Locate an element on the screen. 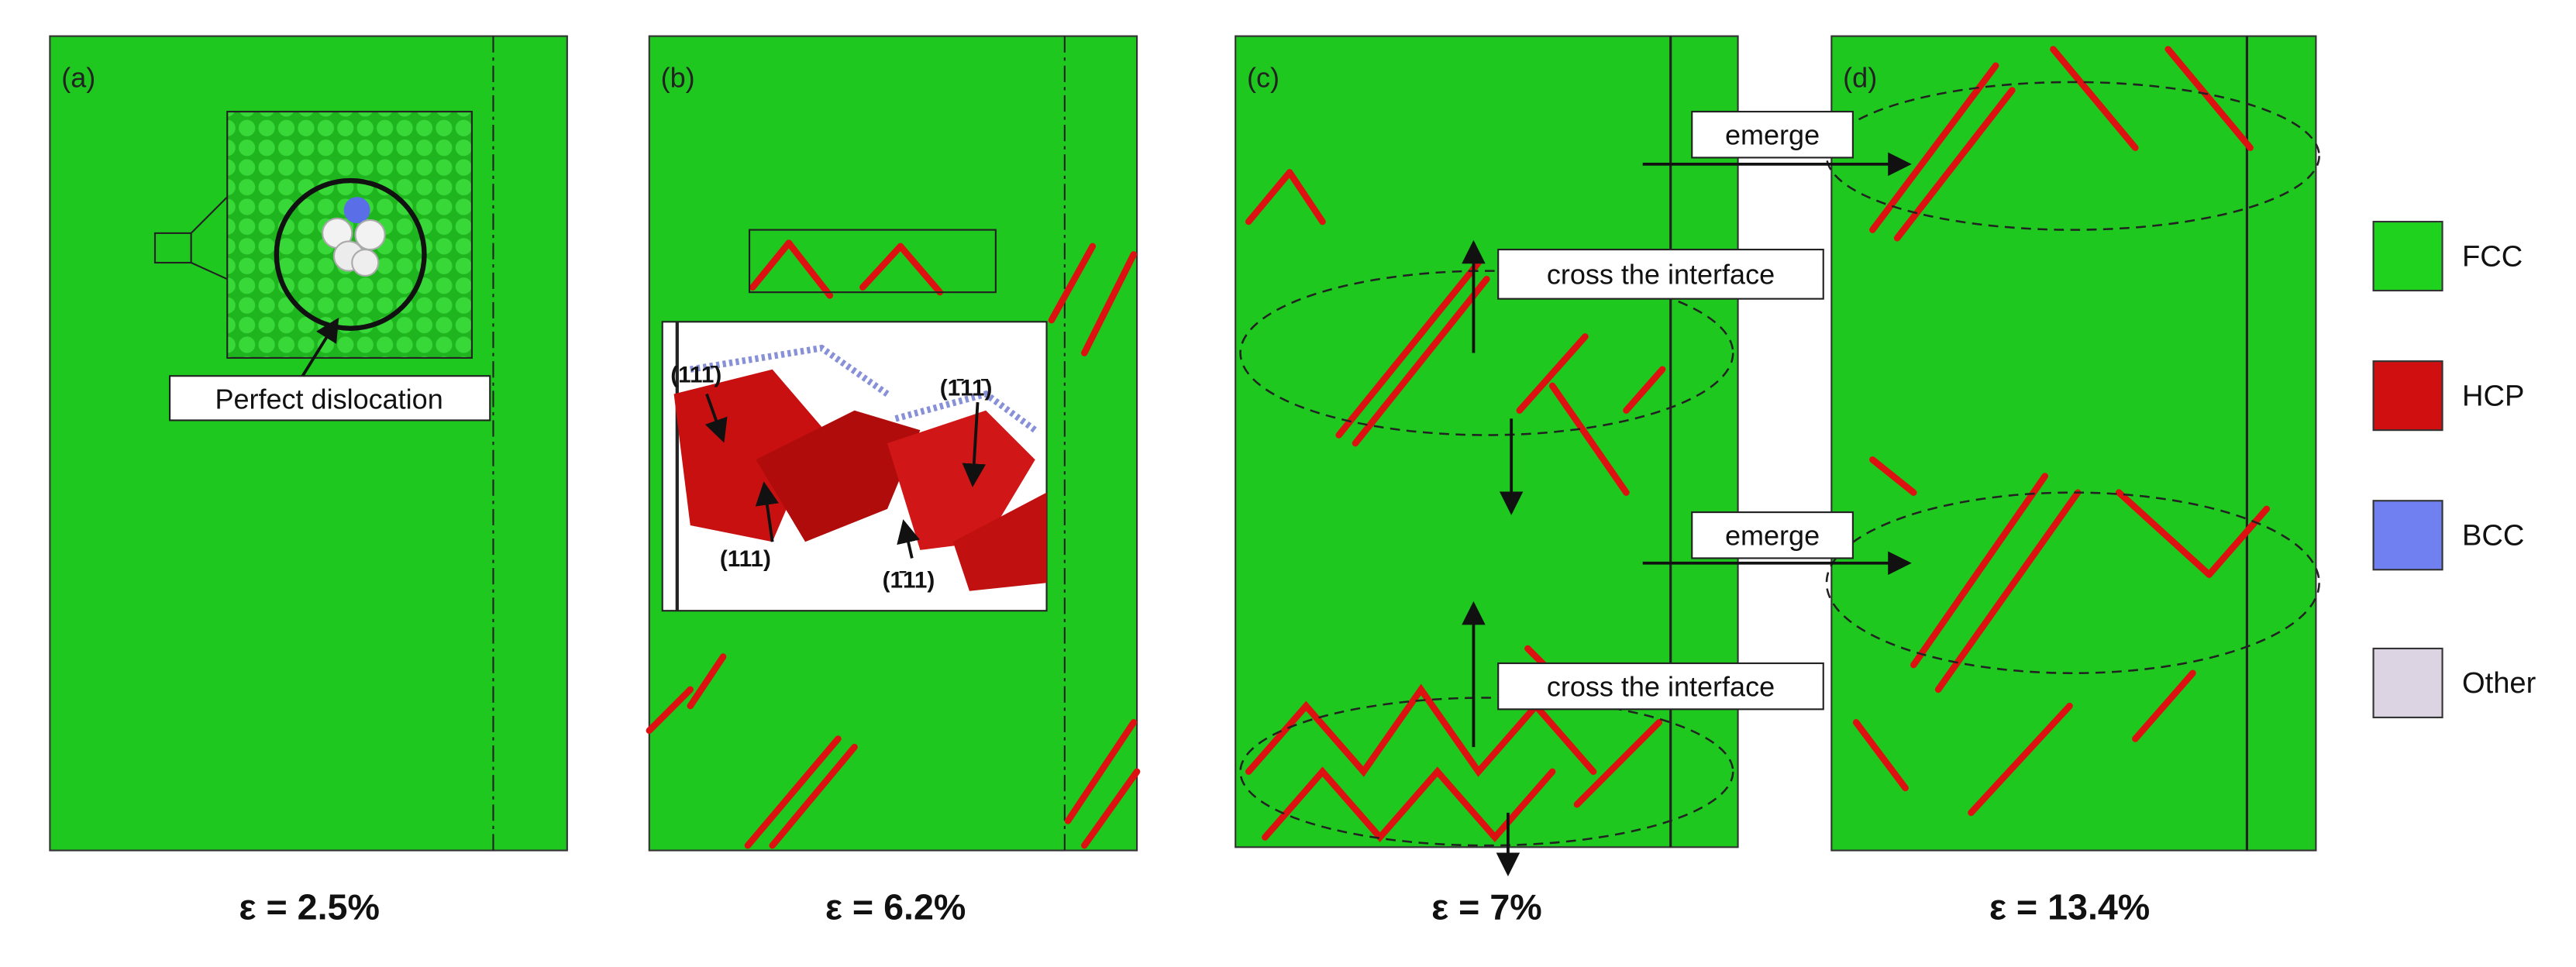 The image size is (2576, 967). arrow is located at coordinates (318, 349).